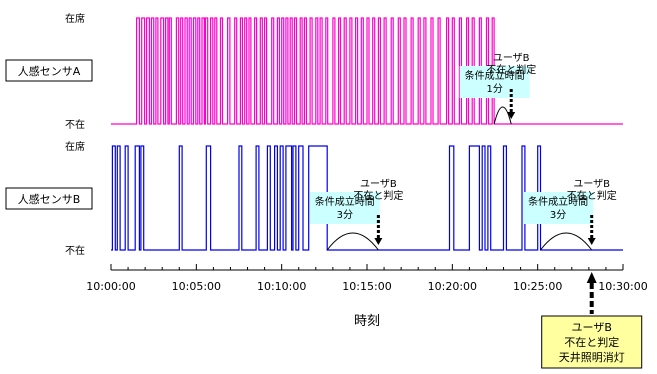 Image resolution: width=657 pixels, height=374 pixels. Describe the element at coordinates (378, 241) in the screenshot. I see `judge-b1-arrowhead` at that location.